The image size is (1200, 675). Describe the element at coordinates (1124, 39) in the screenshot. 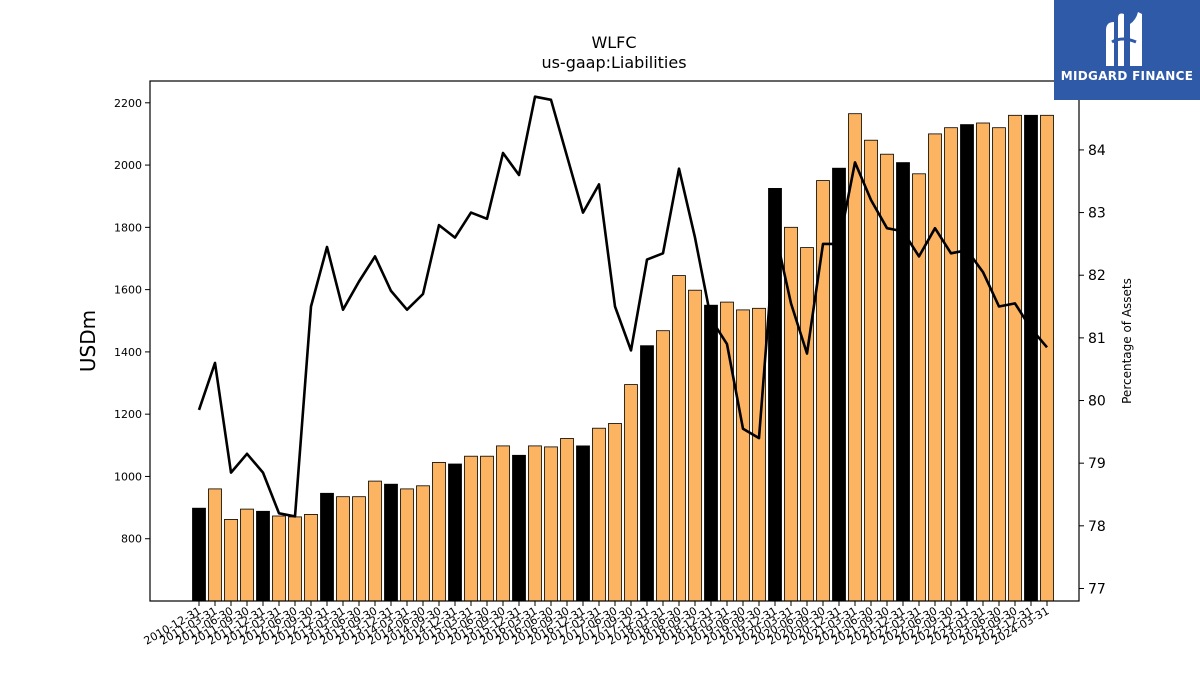

I see `midgard-logo-icon` at that location.